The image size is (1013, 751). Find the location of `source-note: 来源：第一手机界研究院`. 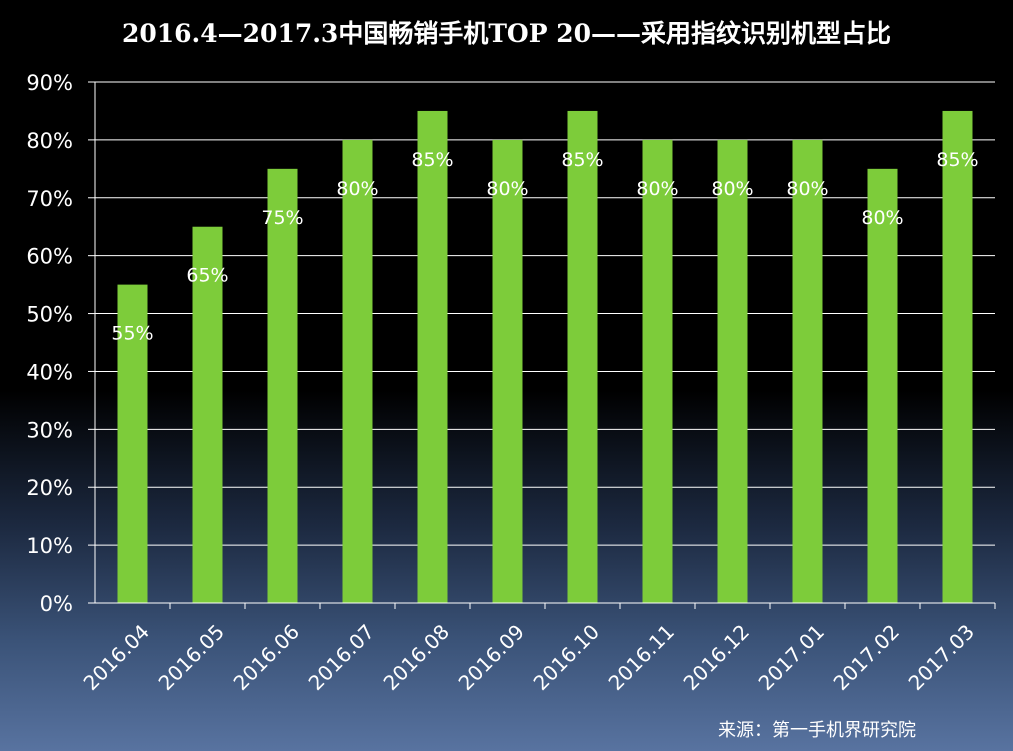

source-note: 来源：第一手机界研究院 is located at coordinates (817, 730).